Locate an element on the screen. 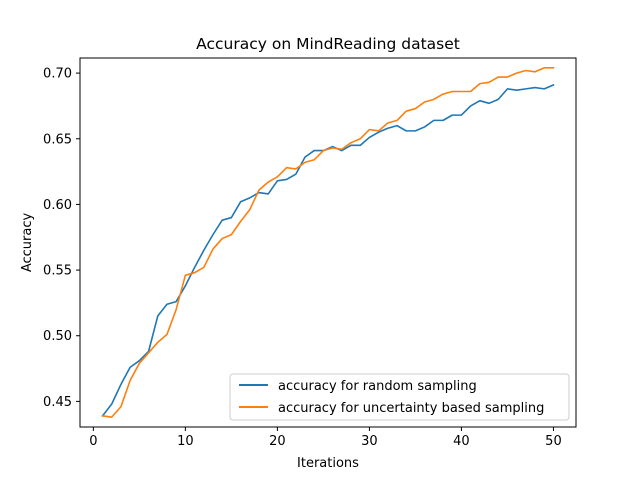  y-tick-label: 0.45 is located at coordinates (57, 402).